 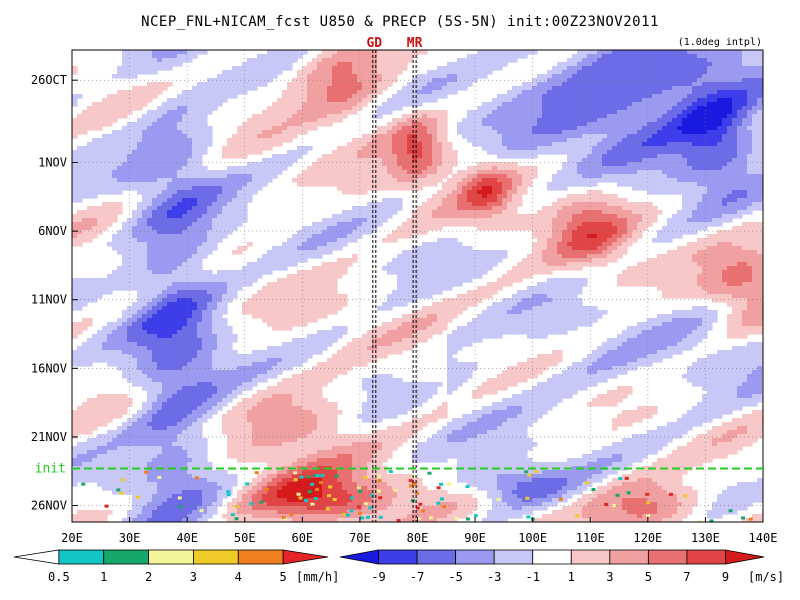 I want to click on y-tick-label-1NOV: 1NOV, so click(x=52, y=163).